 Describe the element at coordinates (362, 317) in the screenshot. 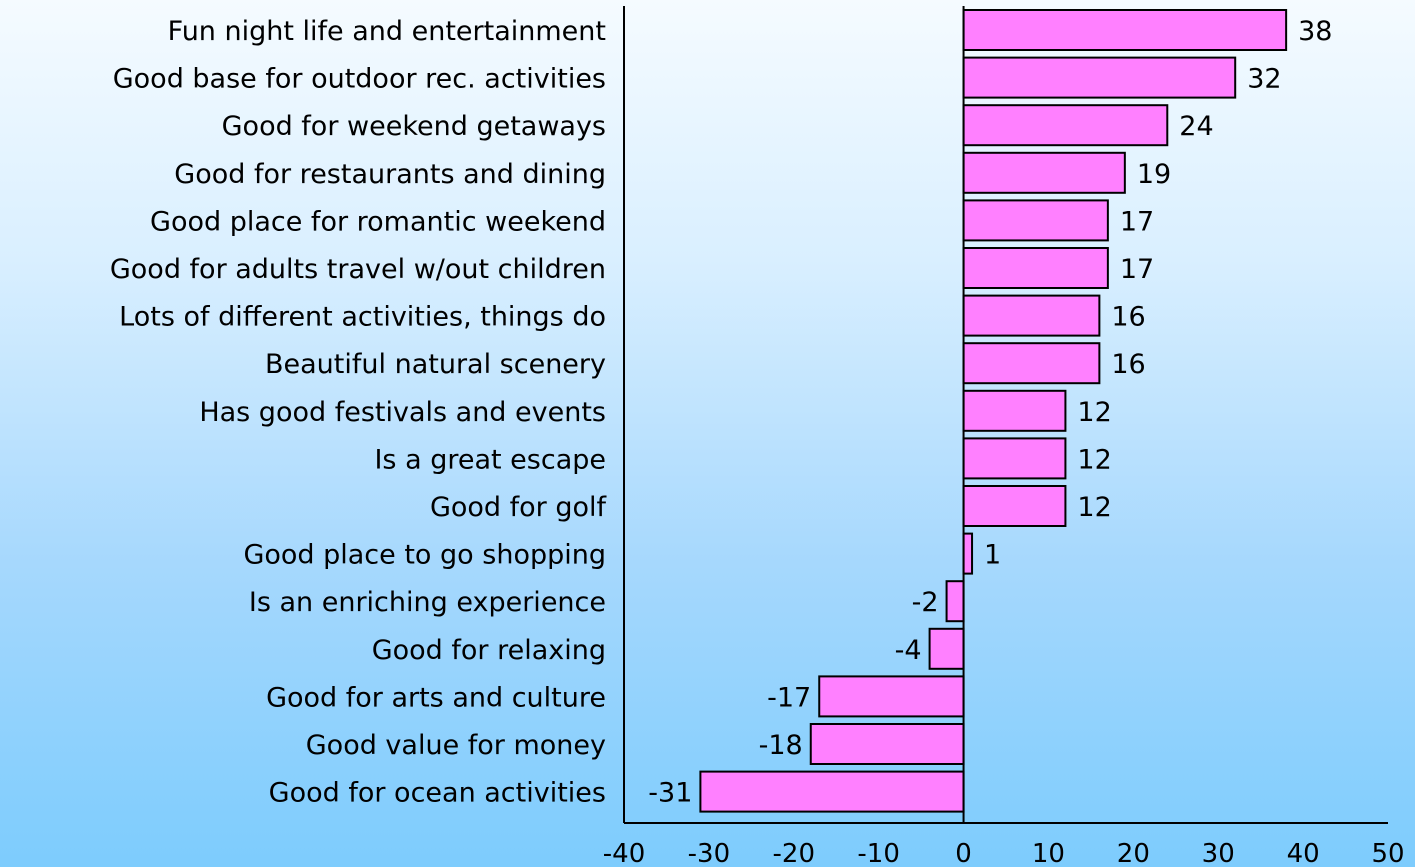

I see `category-label: Lots of different activities, things do` at that location.